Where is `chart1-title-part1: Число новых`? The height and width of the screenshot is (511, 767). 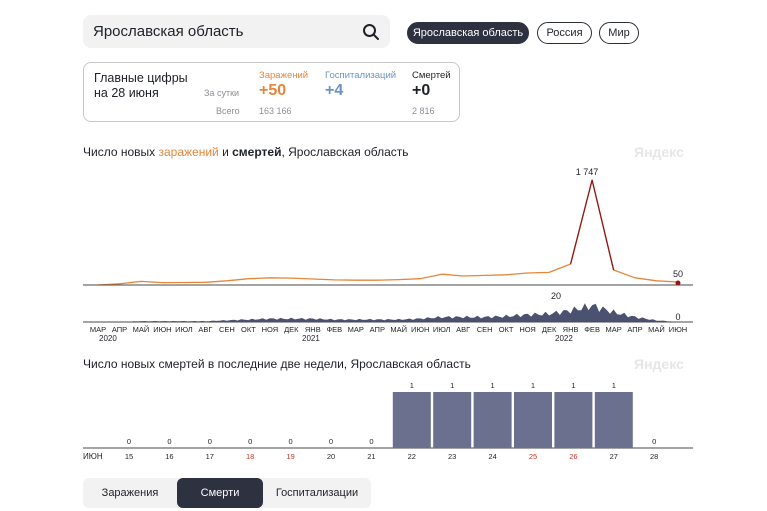 chart1-title-part1: Число новых is located at coordinates (121, 152).